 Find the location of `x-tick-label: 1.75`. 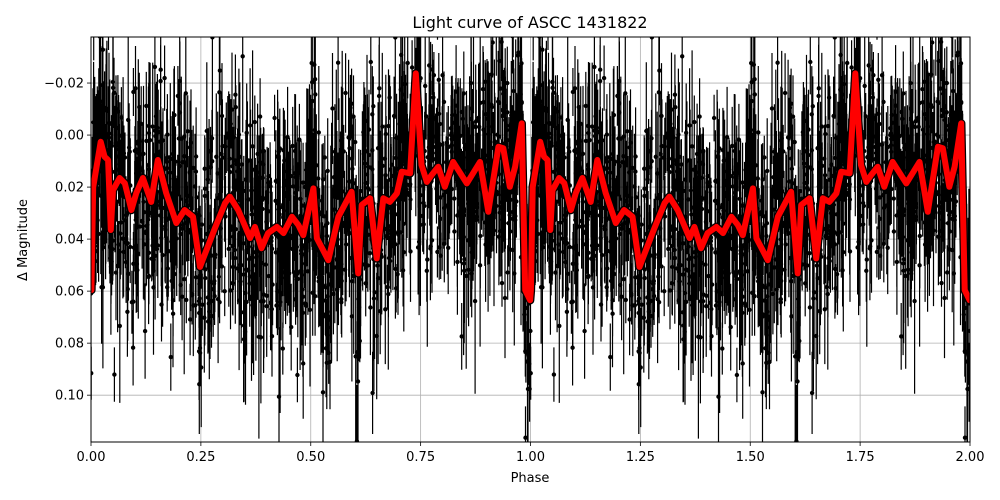

x-tick-label: 1.75 is located at coordinates (860, 457).